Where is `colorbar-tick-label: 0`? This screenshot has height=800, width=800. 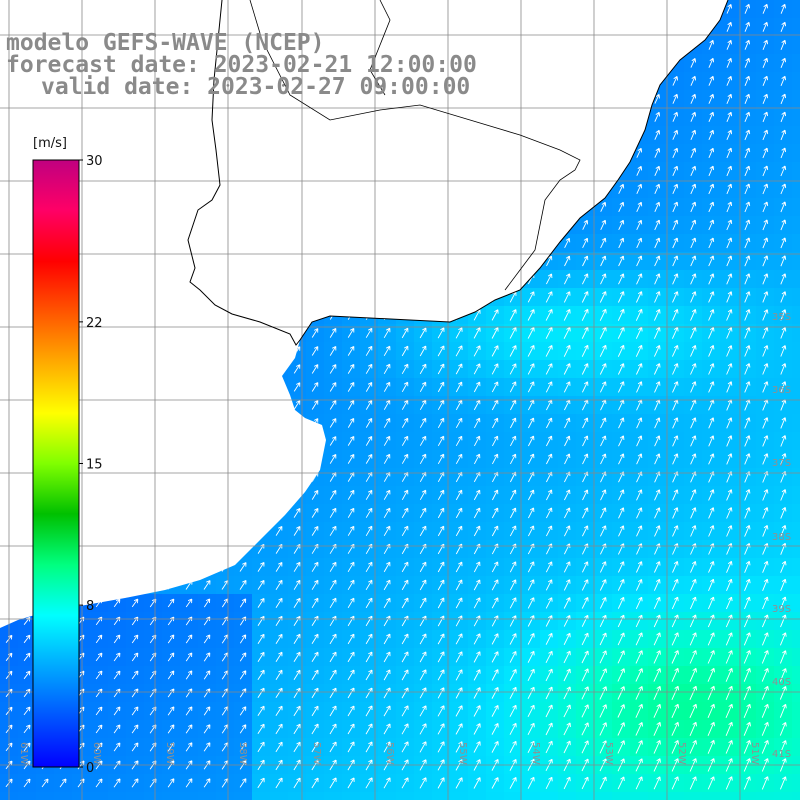
colorbar-tick-label: 0 is located at coordinates (90, 768).